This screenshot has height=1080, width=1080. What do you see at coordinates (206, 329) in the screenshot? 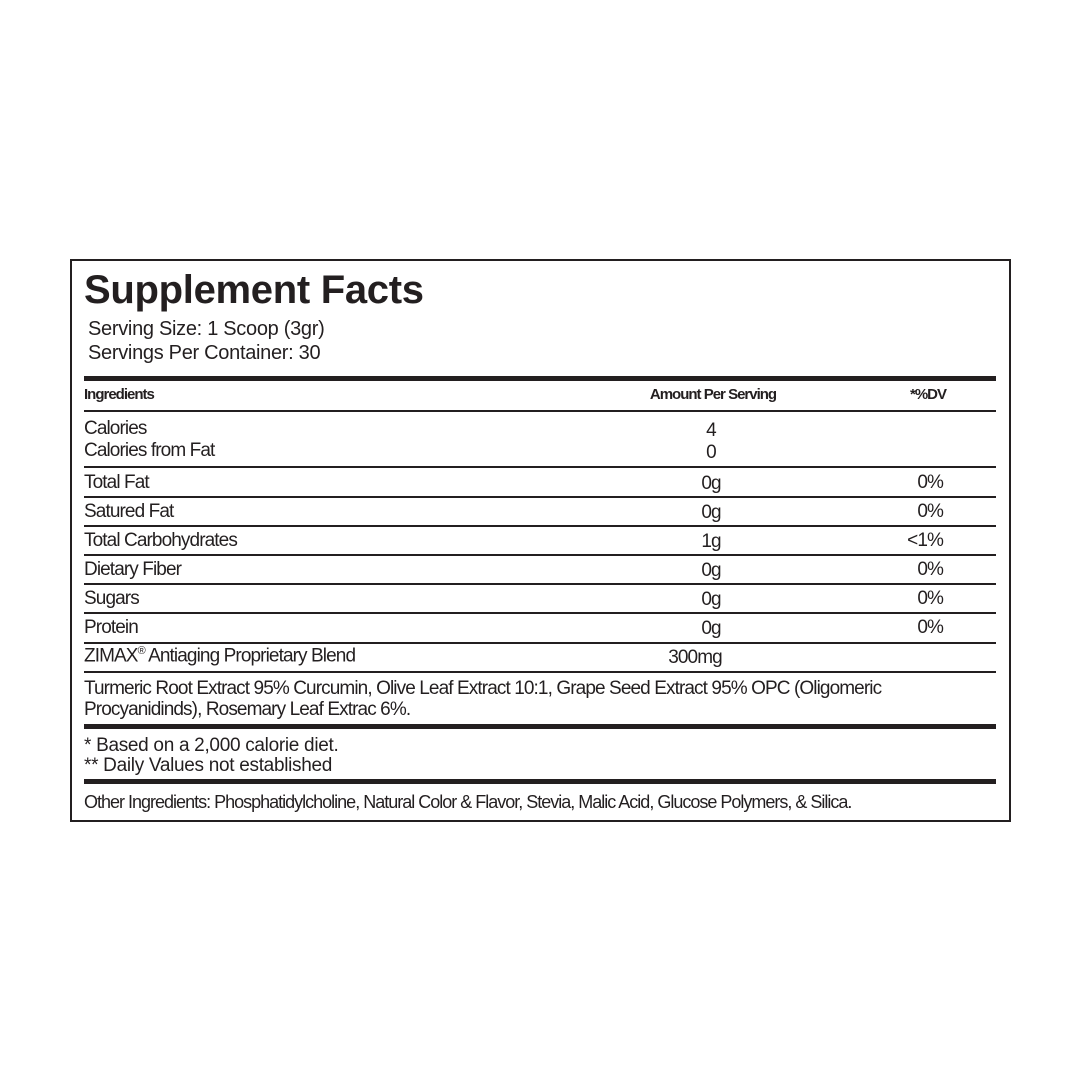
I see `serving-size: Serving Size: 1 Scoop (3gr)` at bounding box center [206, 329].